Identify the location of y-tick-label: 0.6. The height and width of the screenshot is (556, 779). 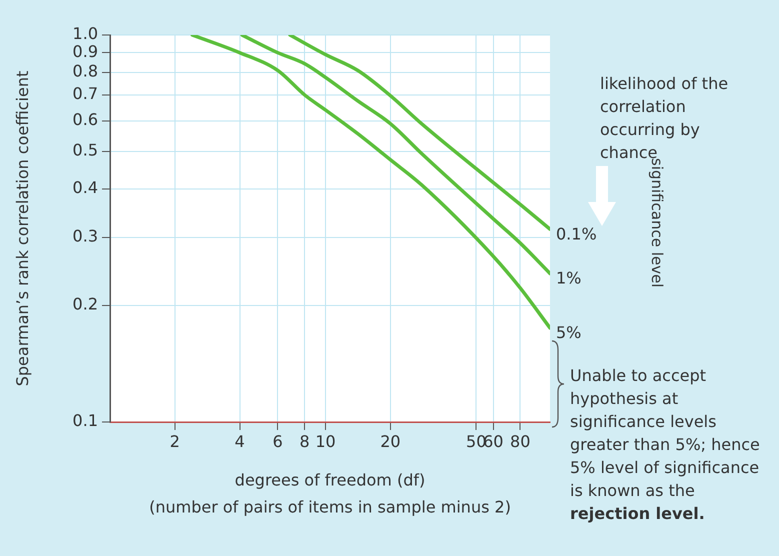
(85, 120).